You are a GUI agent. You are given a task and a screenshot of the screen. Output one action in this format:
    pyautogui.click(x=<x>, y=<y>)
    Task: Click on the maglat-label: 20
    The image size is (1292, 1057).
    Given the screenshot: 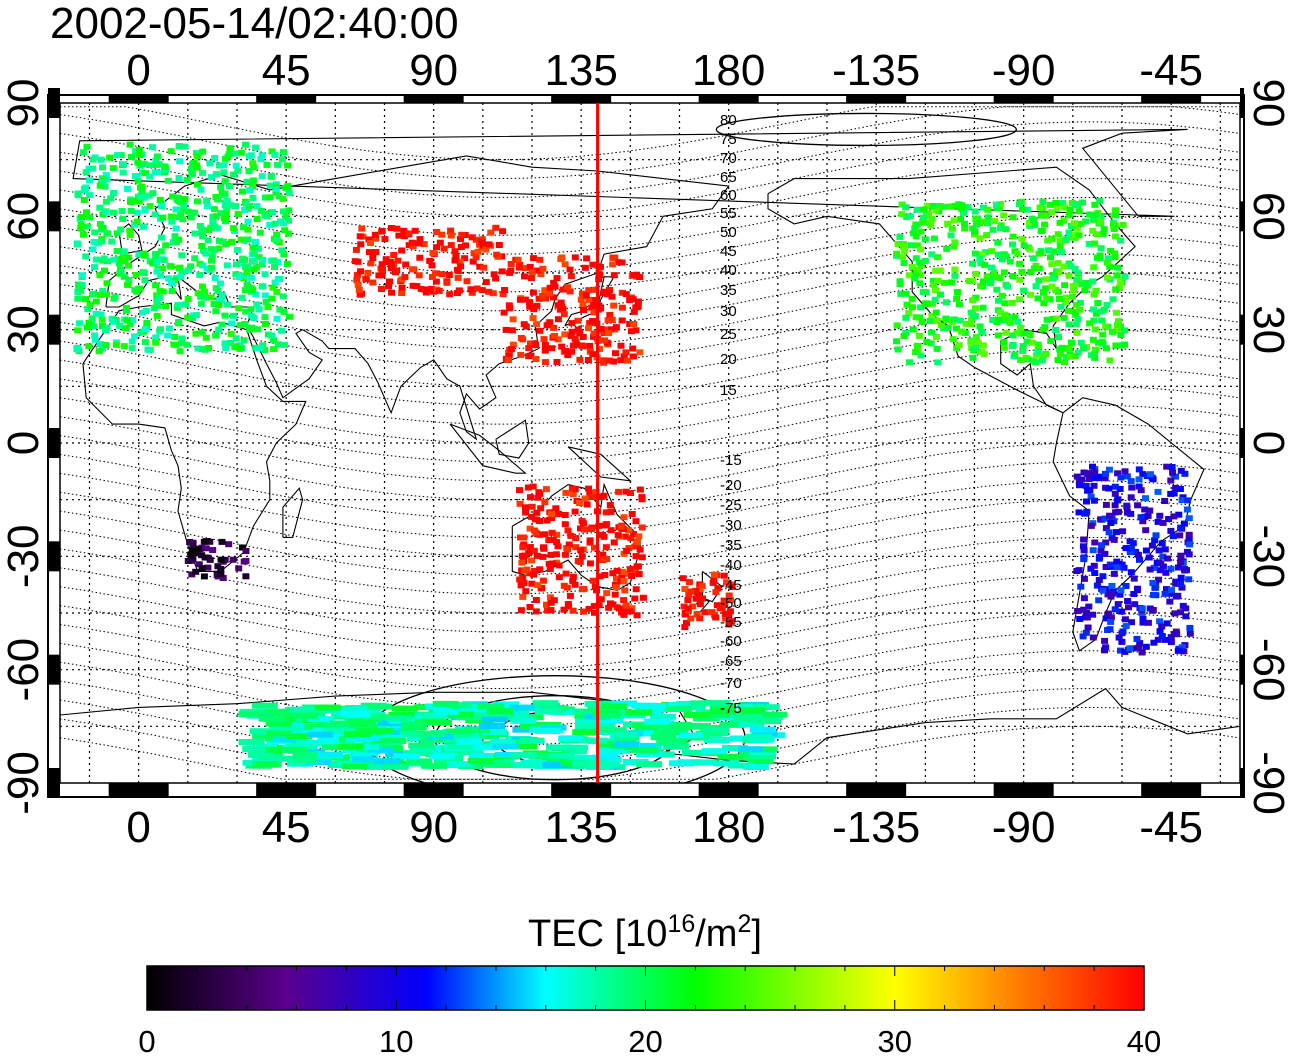 What is the action you would take?
    pyautogui.click(x=728, y=359)
    